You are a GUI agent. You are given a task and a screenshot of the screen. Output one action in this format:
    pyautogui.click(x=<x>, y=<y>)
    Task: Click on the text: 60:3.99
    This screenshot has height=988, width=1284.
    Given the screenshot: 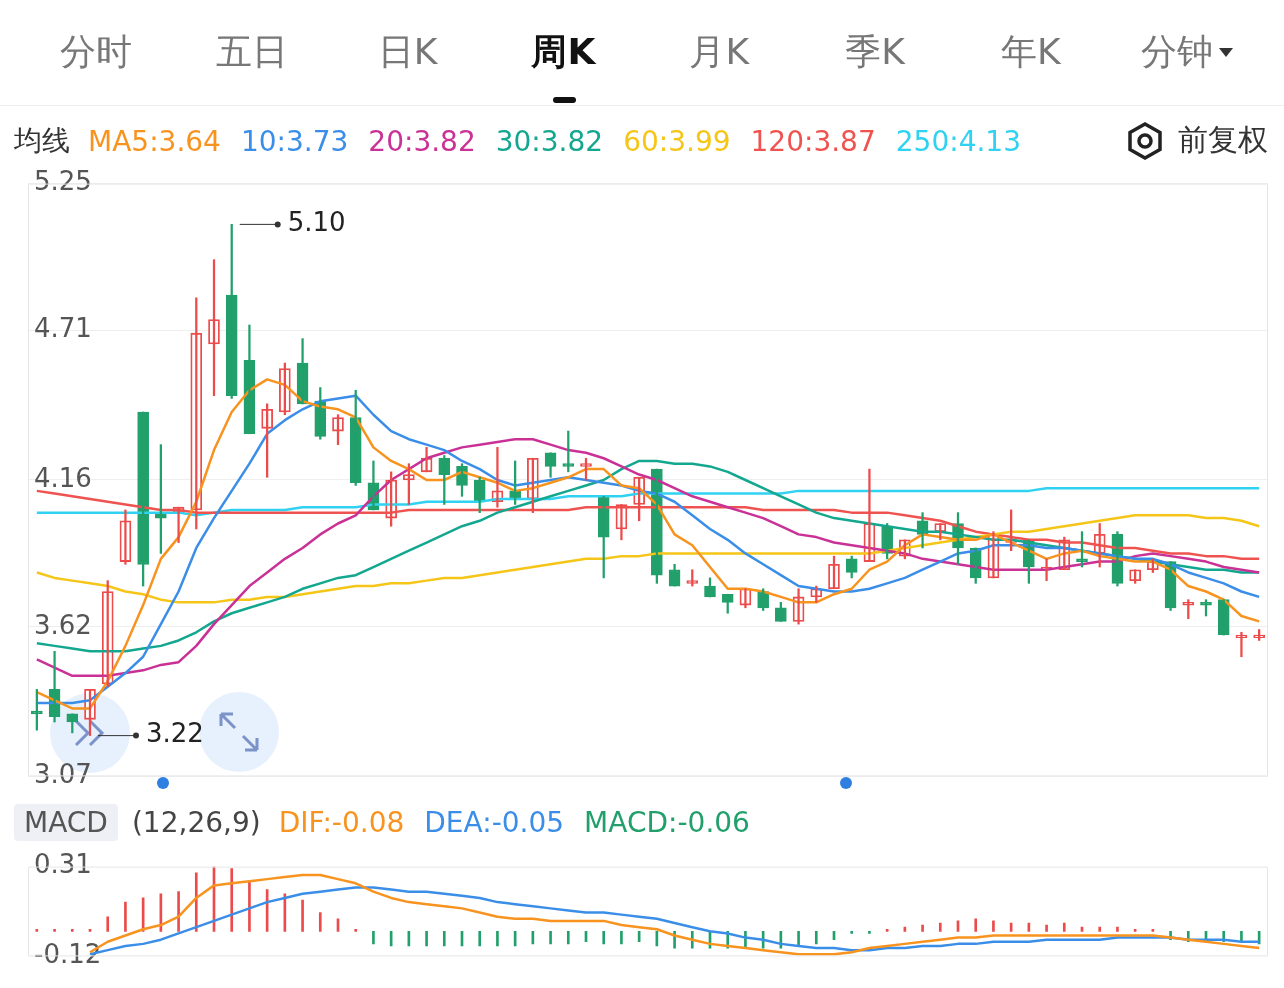 What is the action you would take?
    pyautogui.click(x=677, y=141)
    